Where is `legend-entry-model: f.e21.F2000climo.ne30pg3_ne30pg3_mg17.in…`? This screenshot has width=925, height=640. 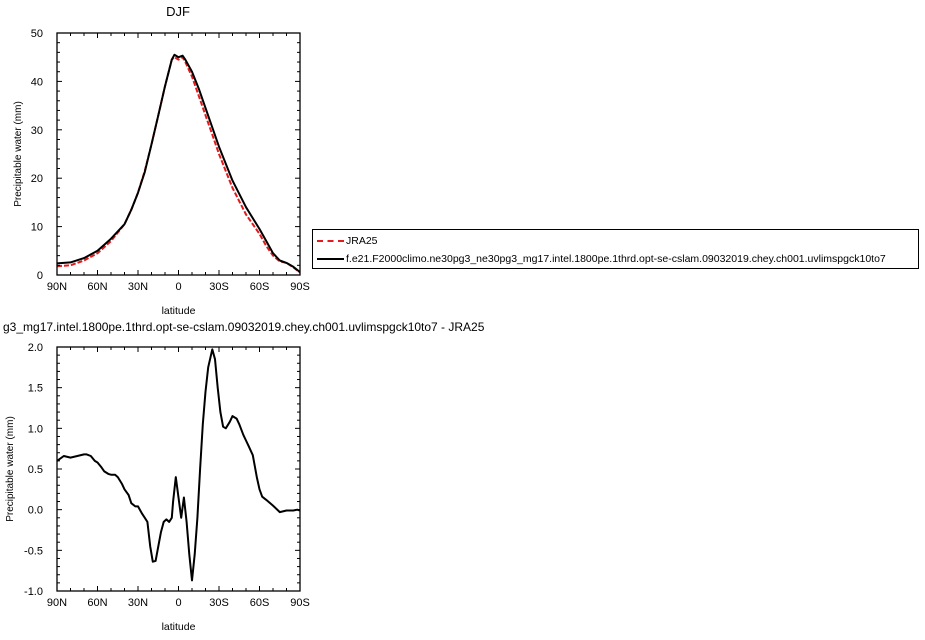
legend-entry-model: f.e21.F2000climo.ne30pg3_ne30pg3_mg17.in… is located at coordinates (601, 259).